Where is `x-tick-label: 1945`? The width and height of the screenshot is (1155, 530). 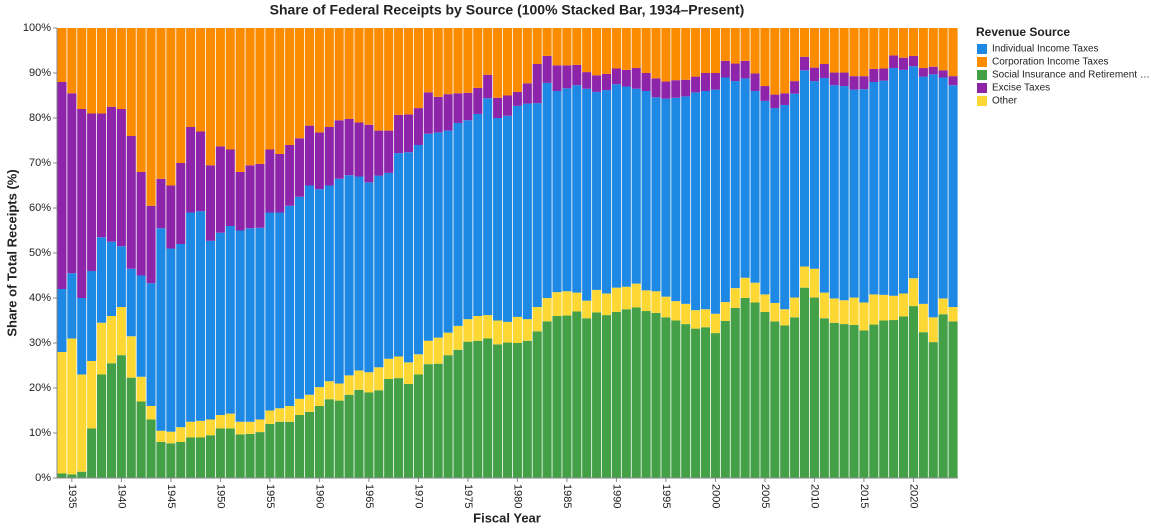 x-tick-label: 1945 is located at coordinates (171, 496).